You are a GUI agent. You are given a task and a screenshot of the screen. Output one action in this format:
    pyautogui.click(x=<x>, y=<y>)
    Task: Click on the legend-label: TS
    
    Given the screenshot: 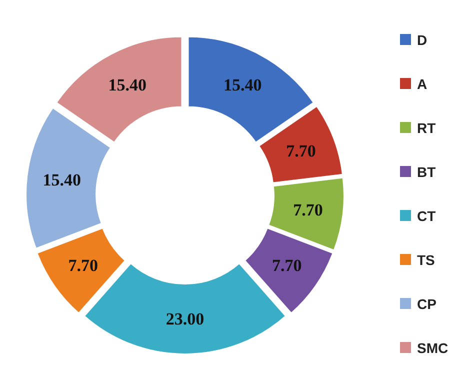 What is the action you would take?
    pyautogui.click(x=426, y=260)
    